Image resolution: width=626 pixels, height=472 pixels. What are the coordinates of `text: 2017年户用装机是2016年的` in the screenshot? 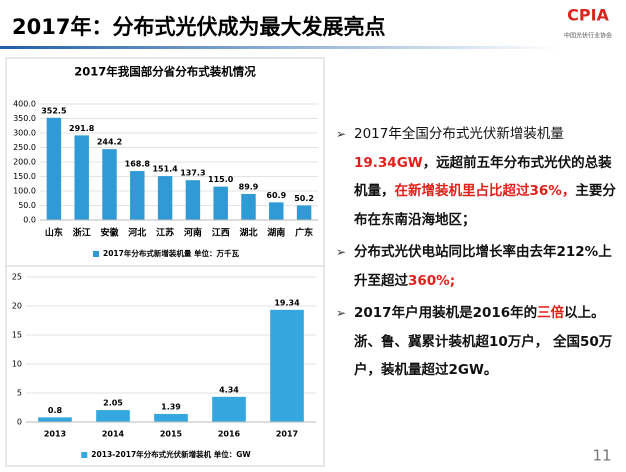 It's located at (446, 313).